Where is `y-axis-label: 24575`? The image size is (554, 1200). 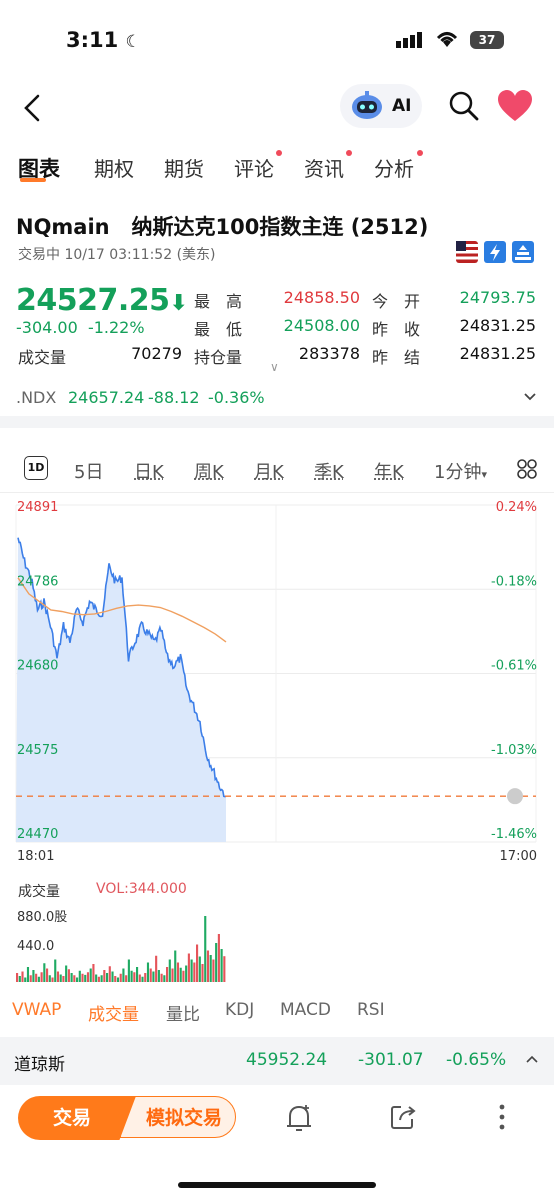 y-axis-label: 24575 is located at coordinates (37, 750).